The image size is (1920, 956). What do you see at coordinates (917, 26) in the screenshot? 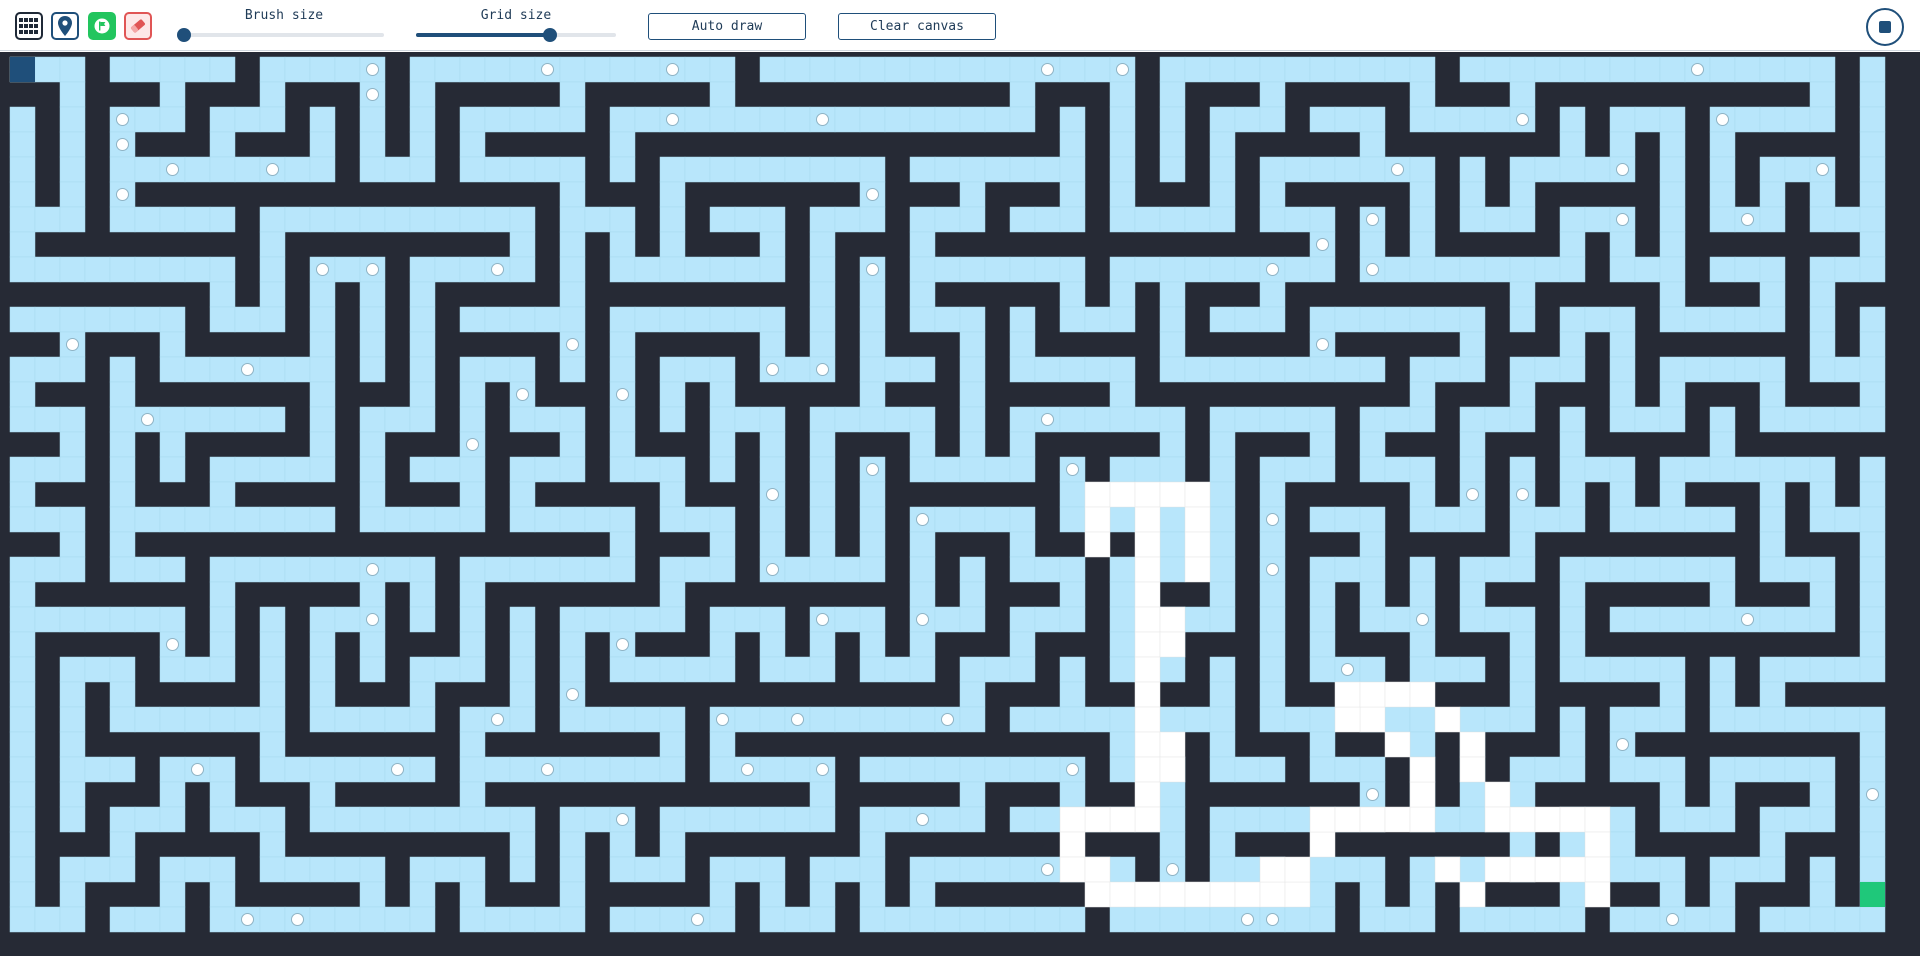
I see `clear-canvas-button: Clear canvas` at bounding box center [917, 26].